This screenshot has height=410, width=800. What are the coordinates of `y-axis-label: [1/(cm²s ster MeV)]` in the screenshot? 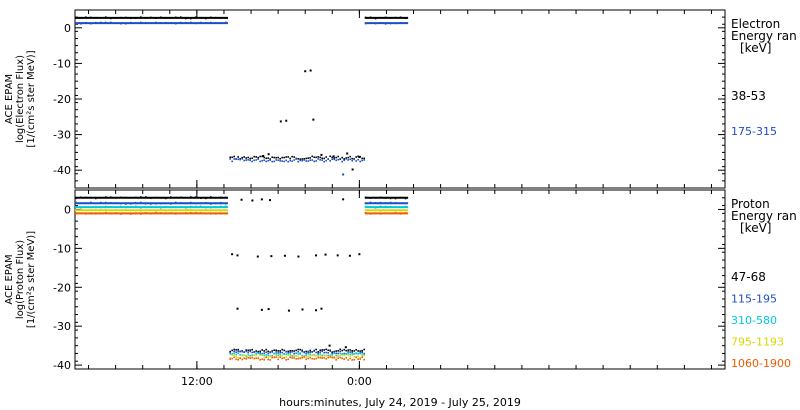 It's located at (31, 98).